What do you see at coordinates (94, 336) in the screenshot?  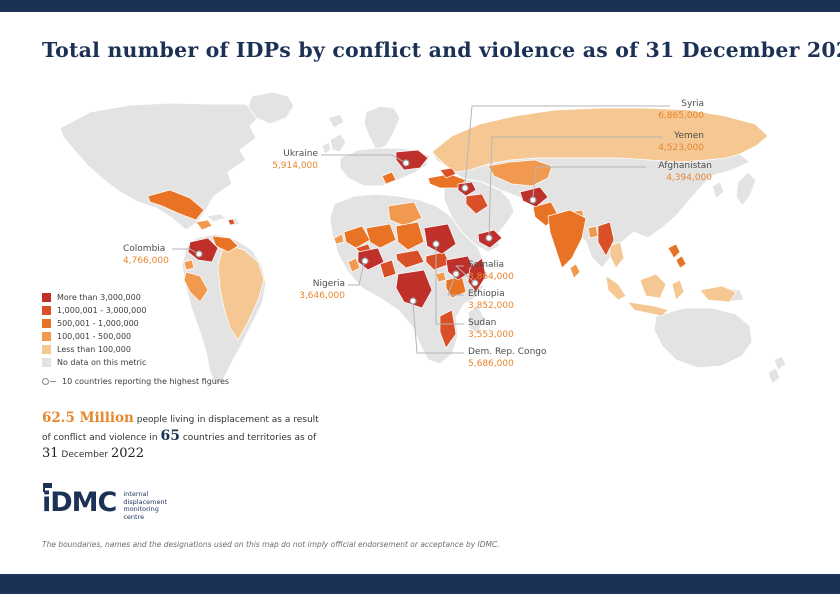 I see `legend-label: 100,001 - 500,000` at bounding box center [94, 336].